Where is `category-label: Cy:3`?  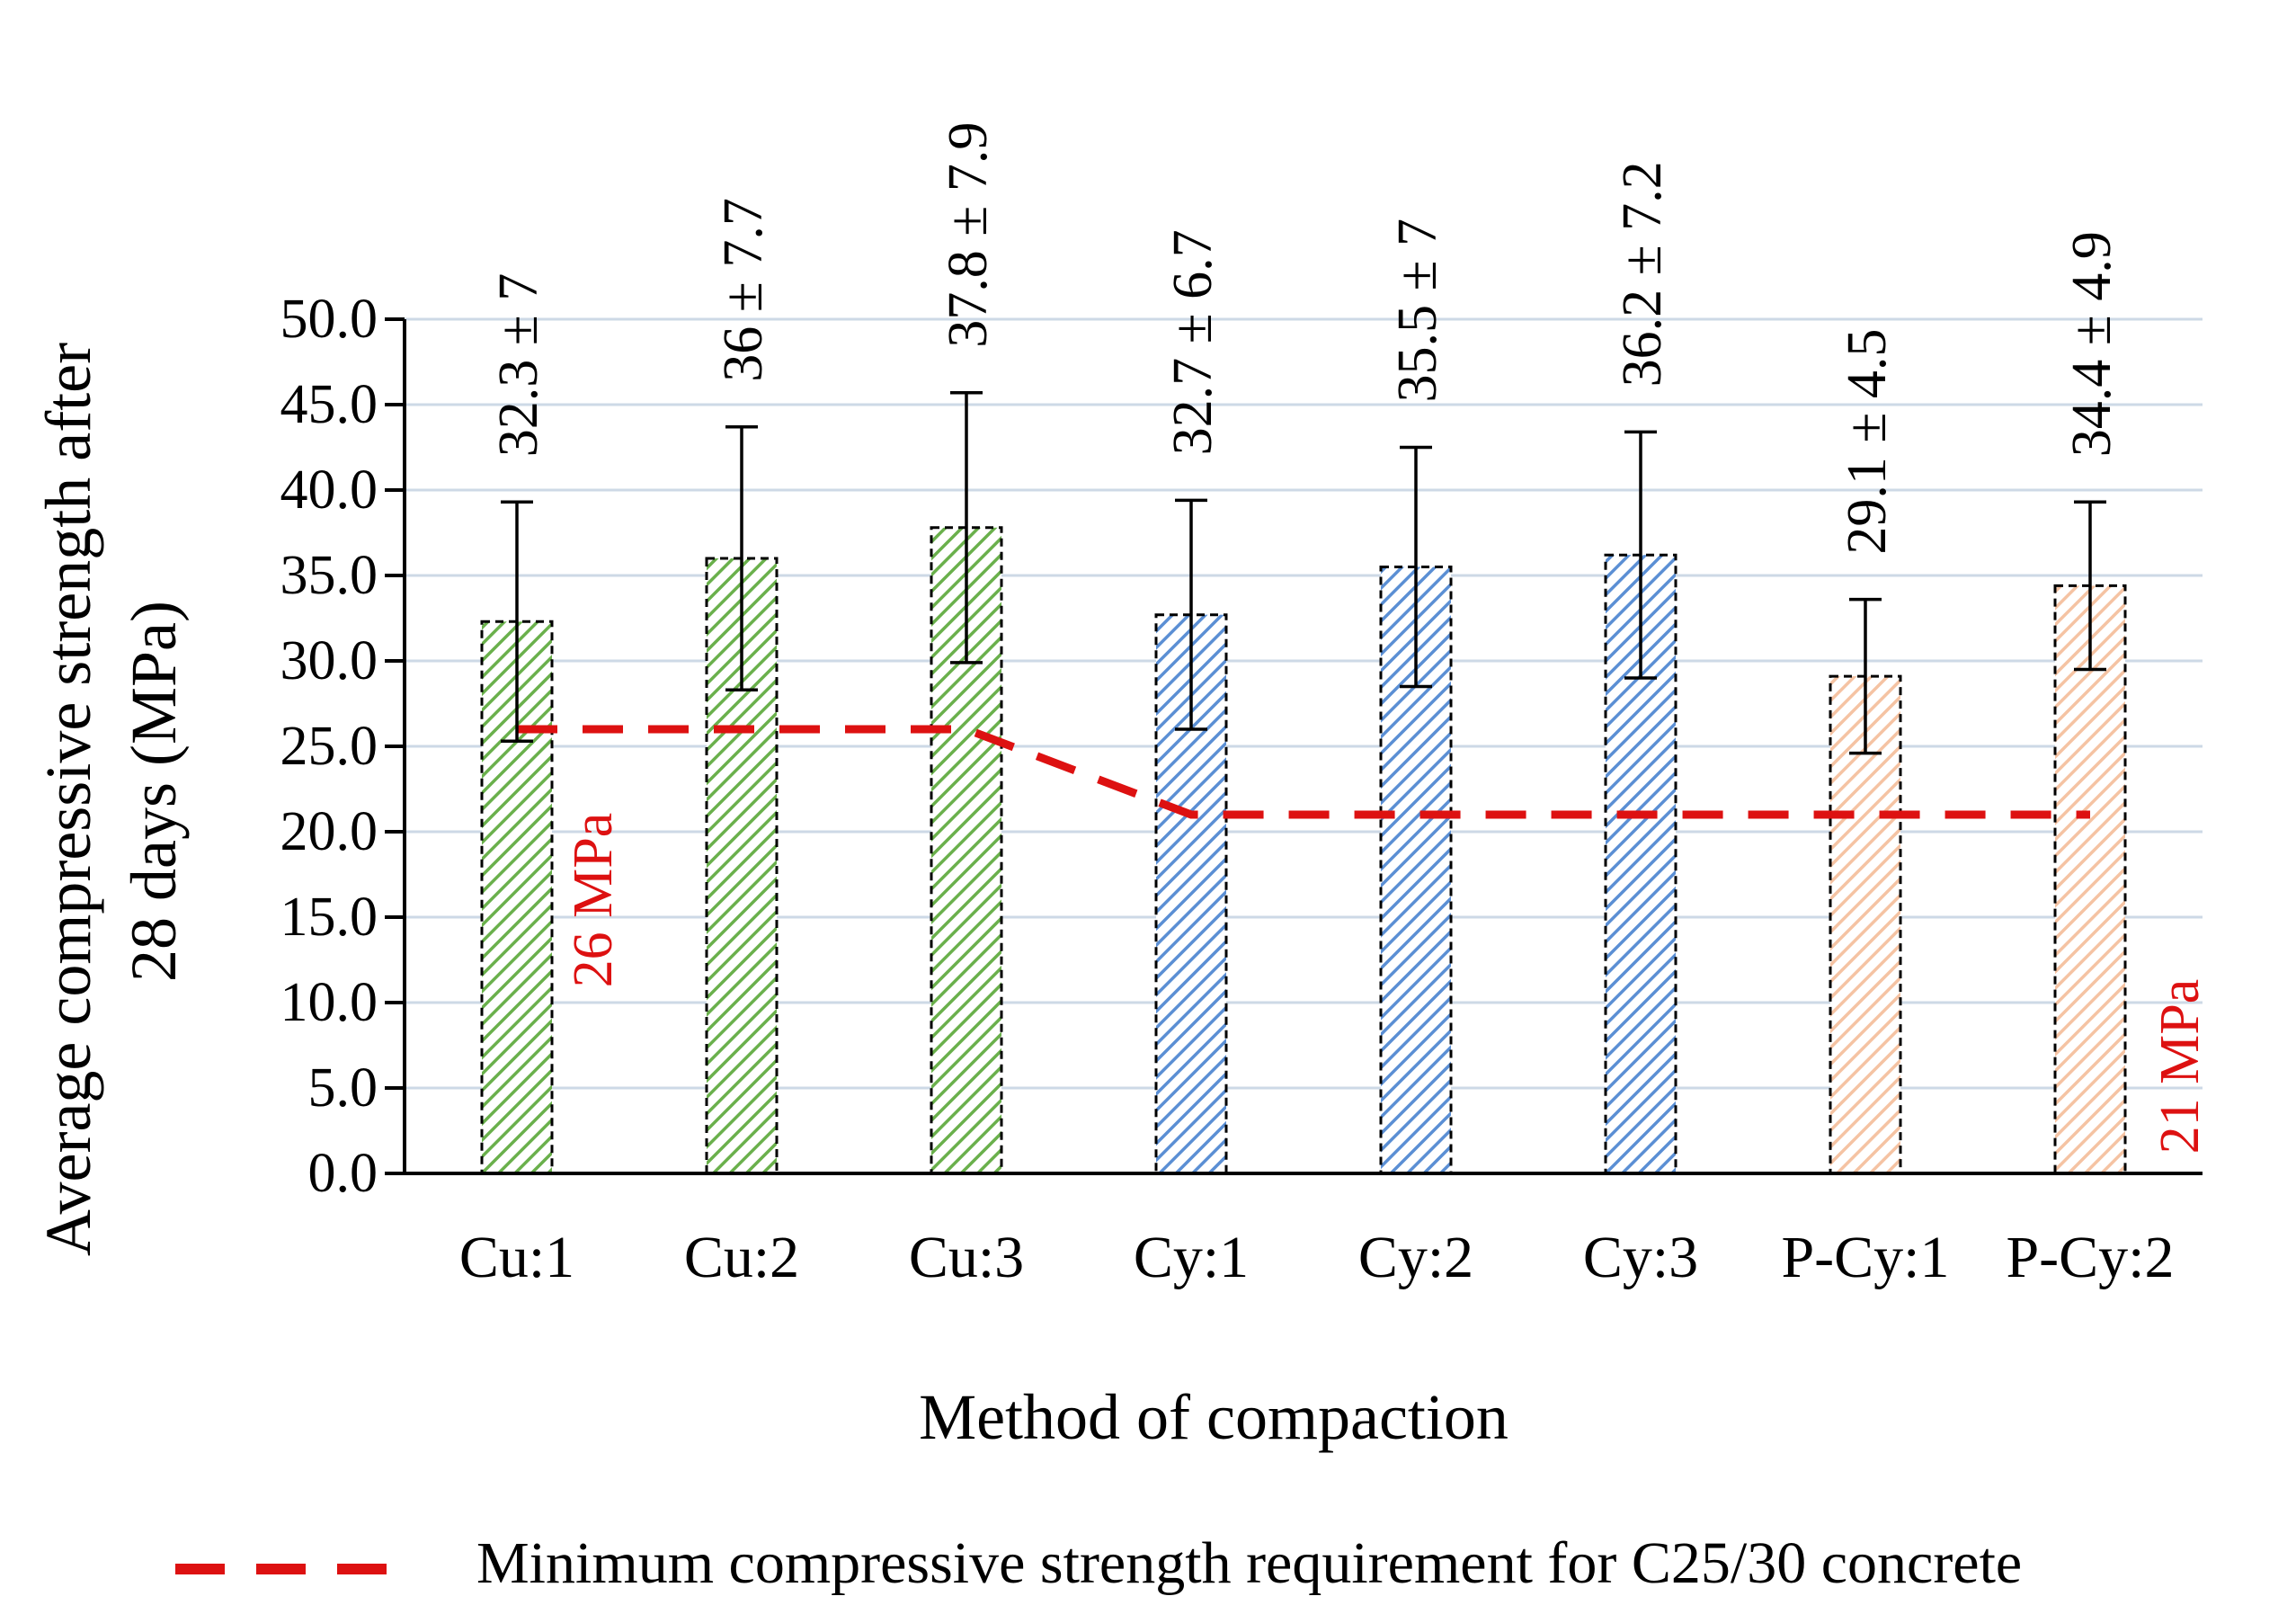
category-label: Cy:3 is located at coordinates (1640, 1257).